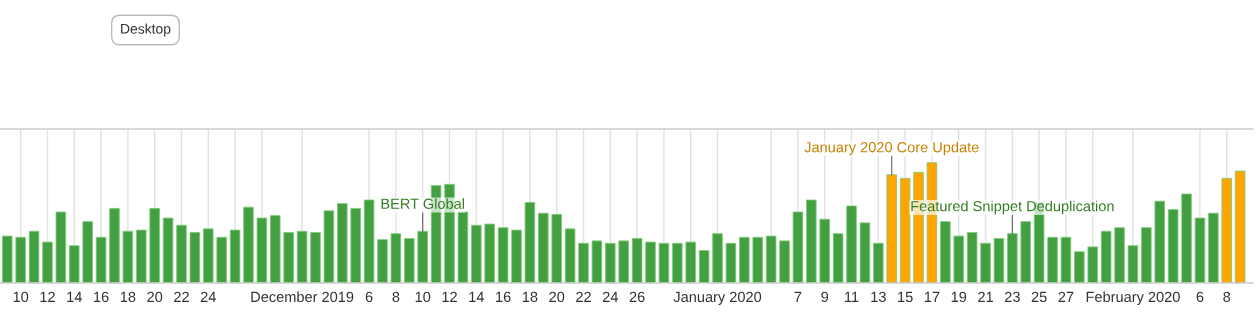 The width and height of the screenshot is (1260, 332). Describe the element at coordinates (47, 296) in the screenshot. I see `x-tick-label: 12` at that location.